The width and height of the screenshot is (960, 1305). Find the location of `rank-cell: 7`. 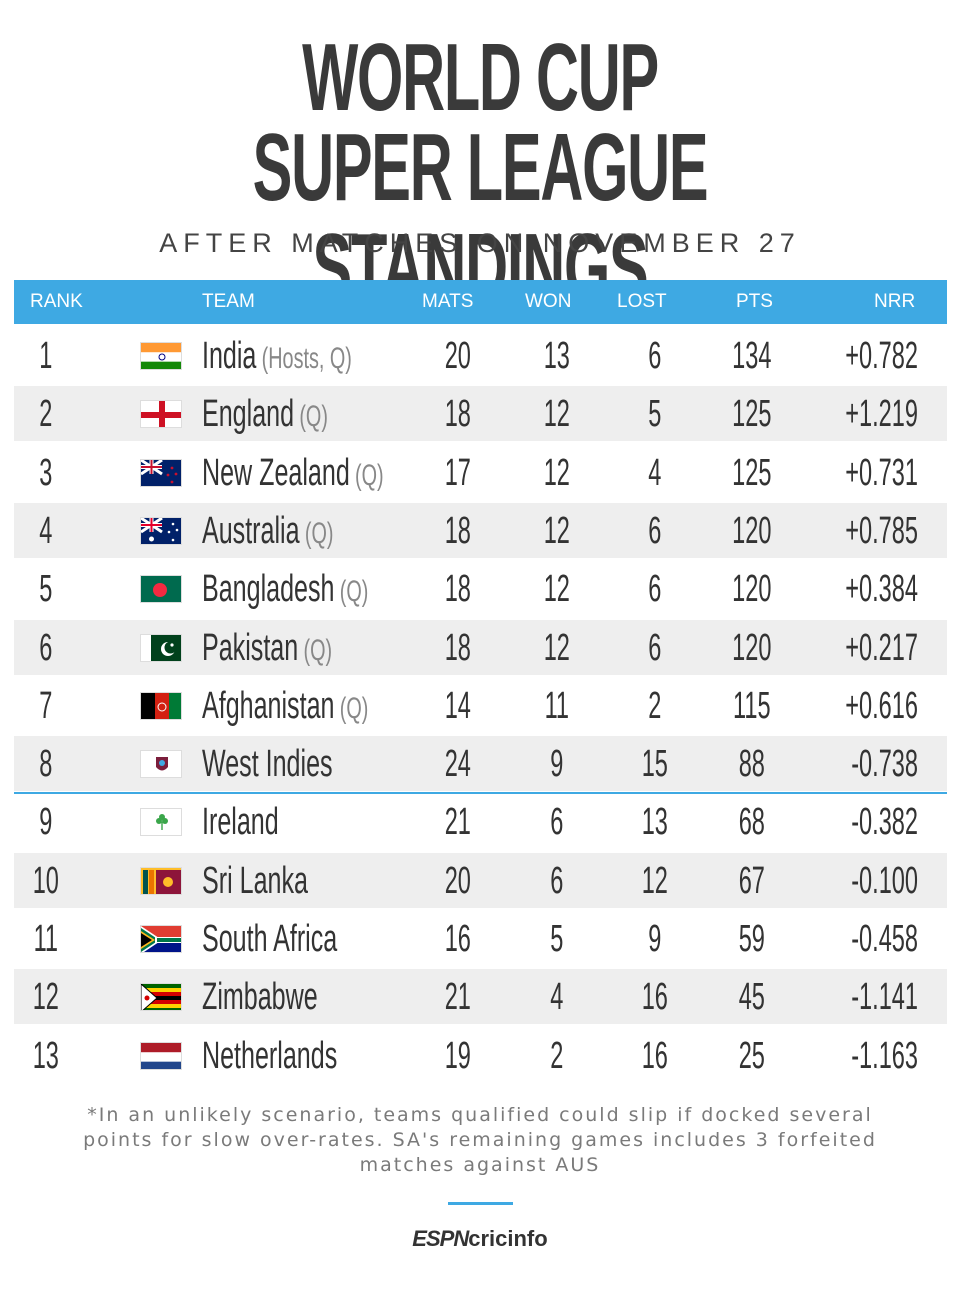

rank-cell: 7 is located at coordinates (46, 705).